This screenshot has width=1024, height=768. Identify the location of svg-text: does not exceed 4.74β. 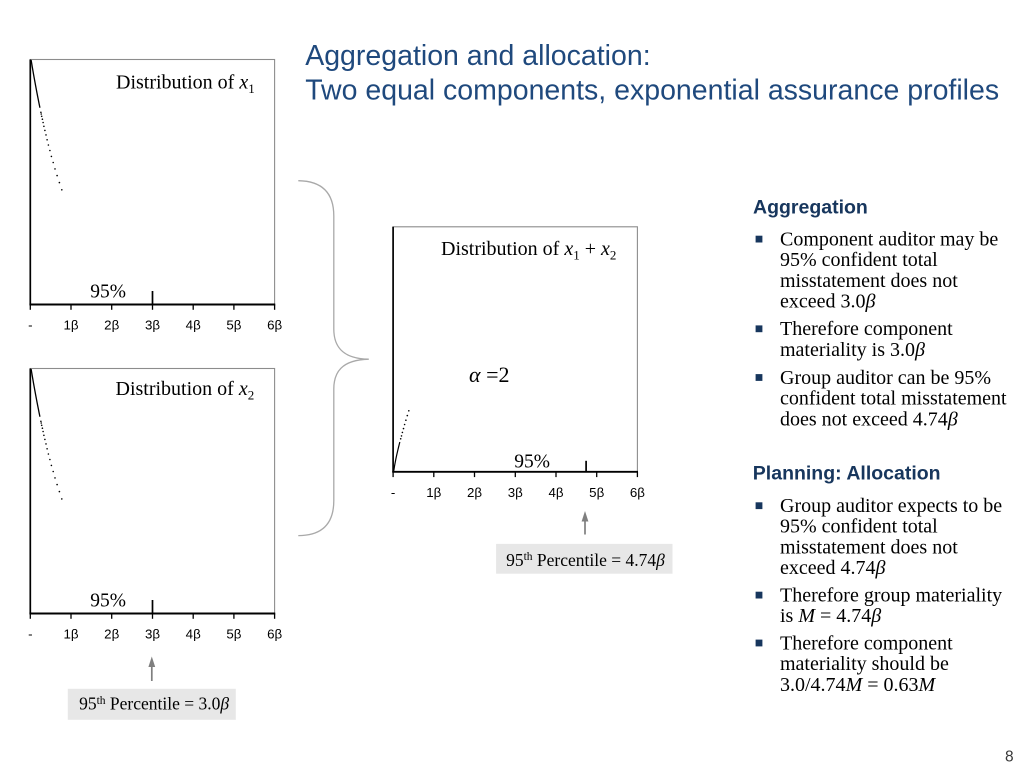
(869, 419).